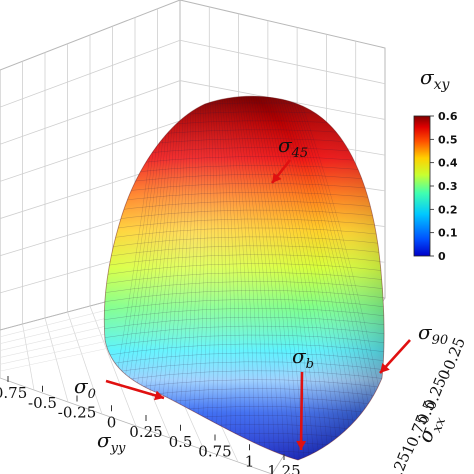  I want to click on x-tick-label: 0.75, so click(214, 452).